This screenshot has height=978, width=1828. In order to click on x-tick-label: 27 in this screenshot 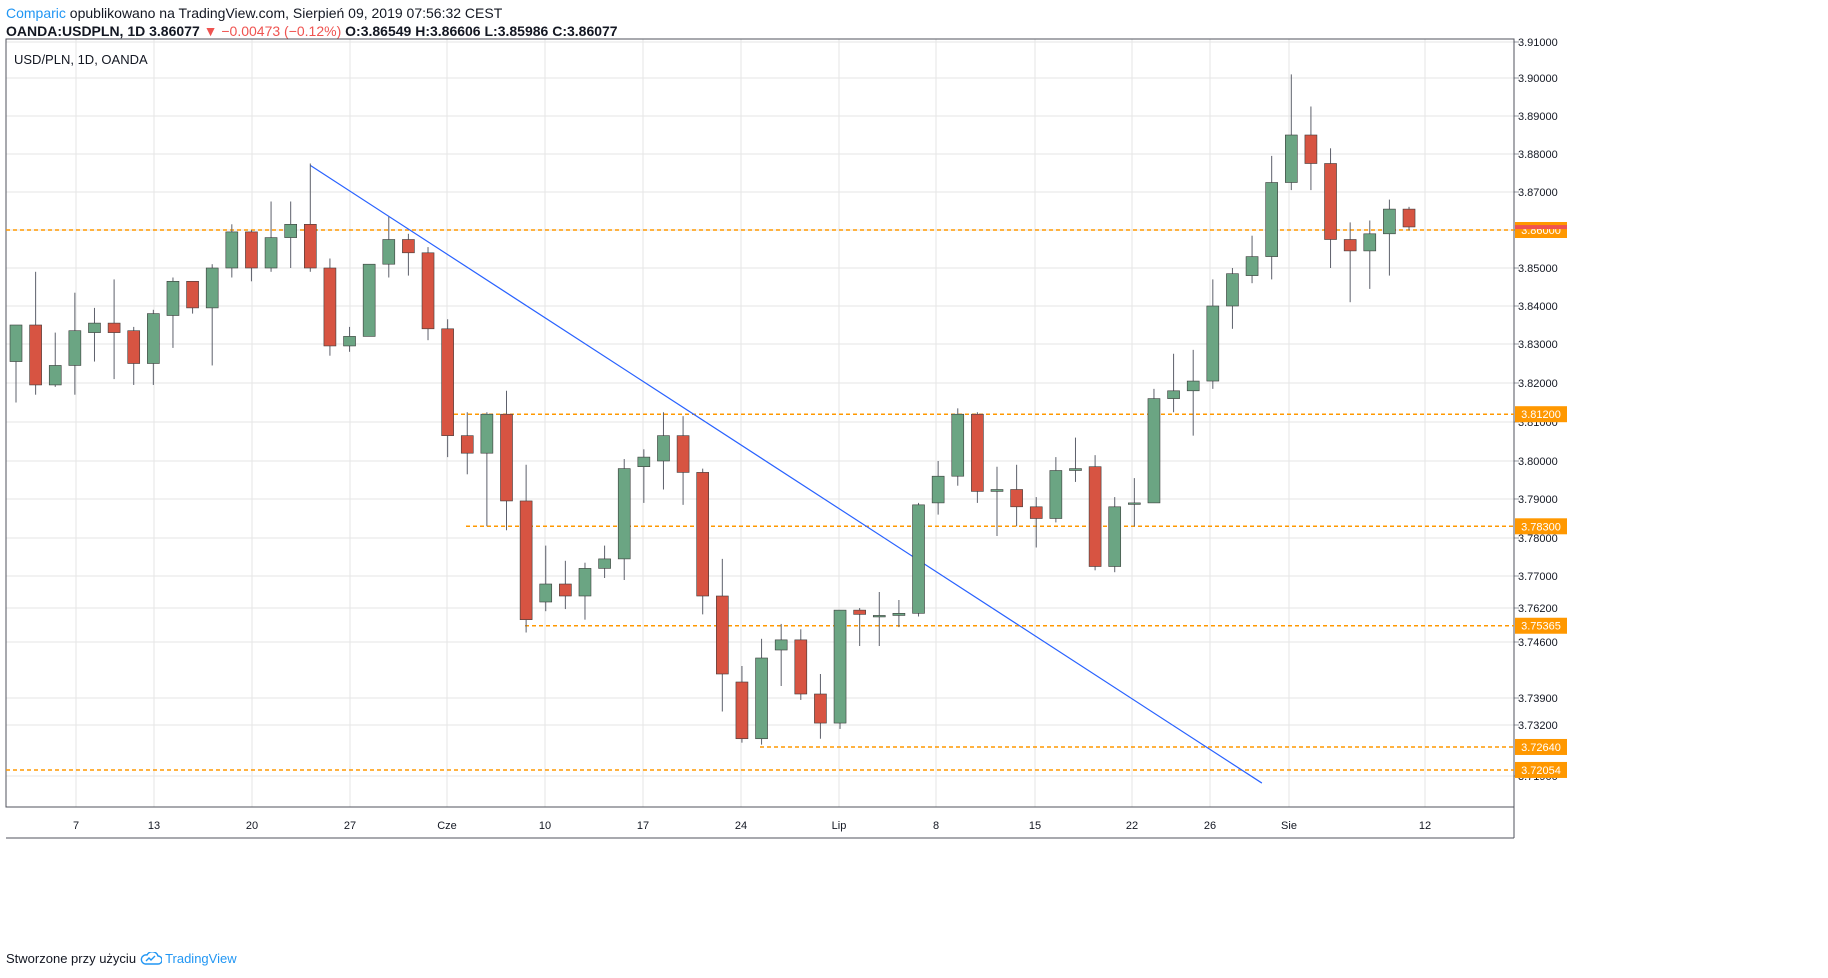, I will do `click(350, 826)`.